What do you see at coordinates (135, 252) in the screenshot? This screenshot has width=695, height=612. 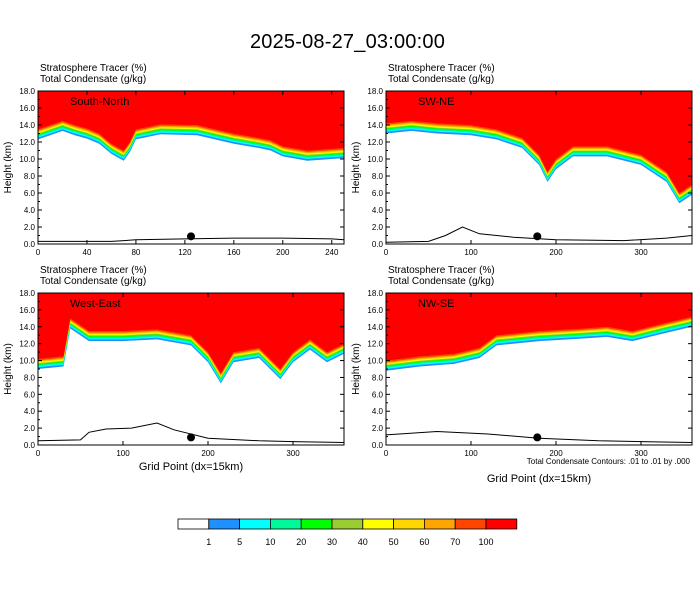 I see `x-tick-label: 80` at bounding box center [135, 252].